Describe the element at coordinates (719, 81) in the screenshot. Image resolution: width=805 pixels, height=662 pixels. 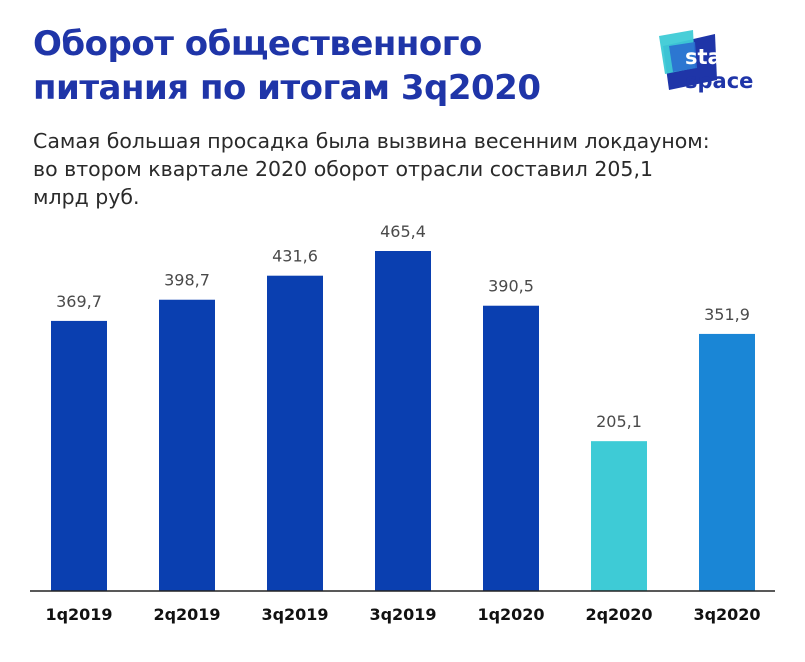
I see `logo-line2: space` at that location.